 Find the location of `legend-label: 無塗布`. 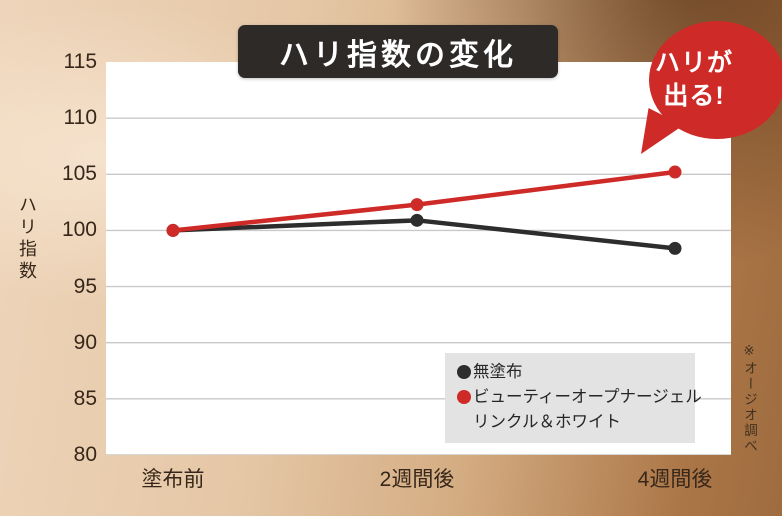

legend-label: 無塗布 is located at coordinates (498, 372).